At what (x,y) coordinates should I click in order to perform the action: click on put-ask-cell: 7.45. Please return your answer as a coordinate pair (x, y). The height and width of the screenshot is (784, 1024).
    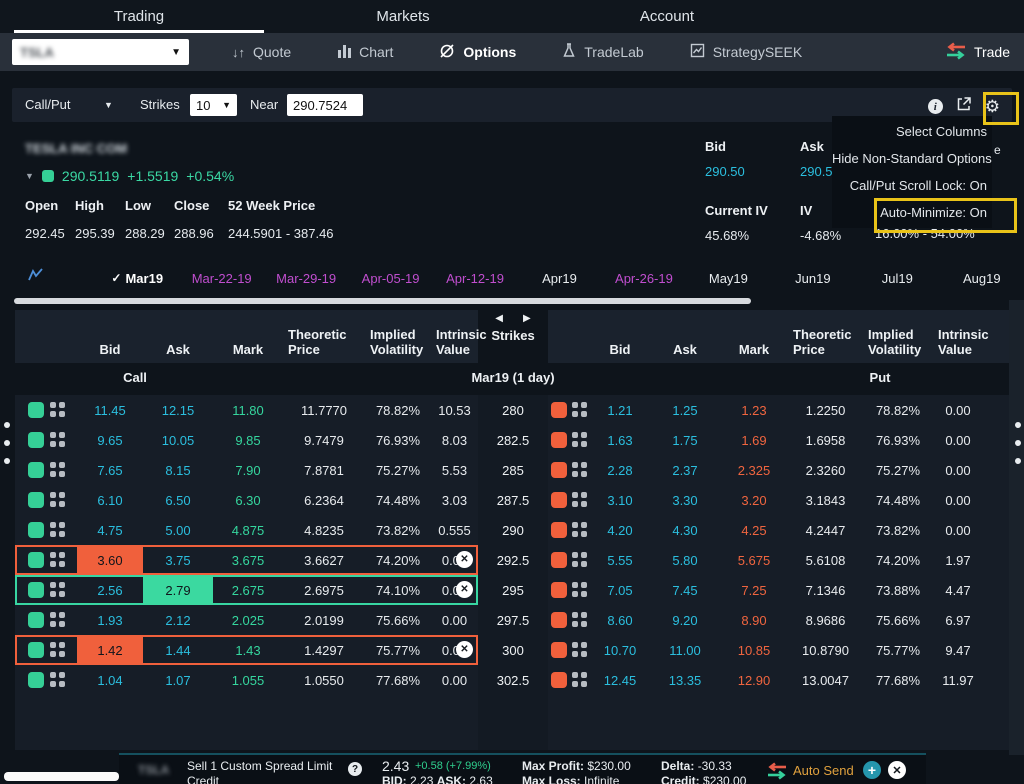
    Looking at the image, I should click on (685, 590).